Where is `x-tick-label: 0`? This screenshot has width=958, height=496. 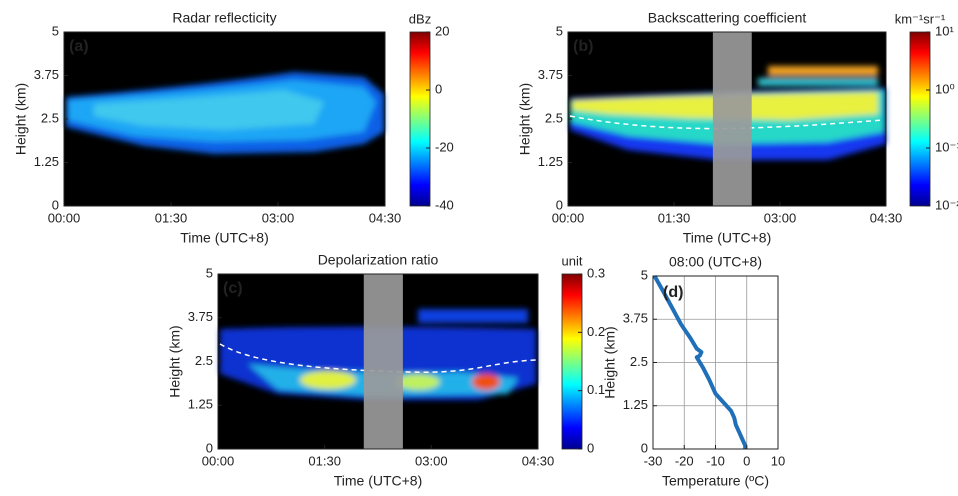 x-tick-label: 0 is located at coordinates (746, 460).